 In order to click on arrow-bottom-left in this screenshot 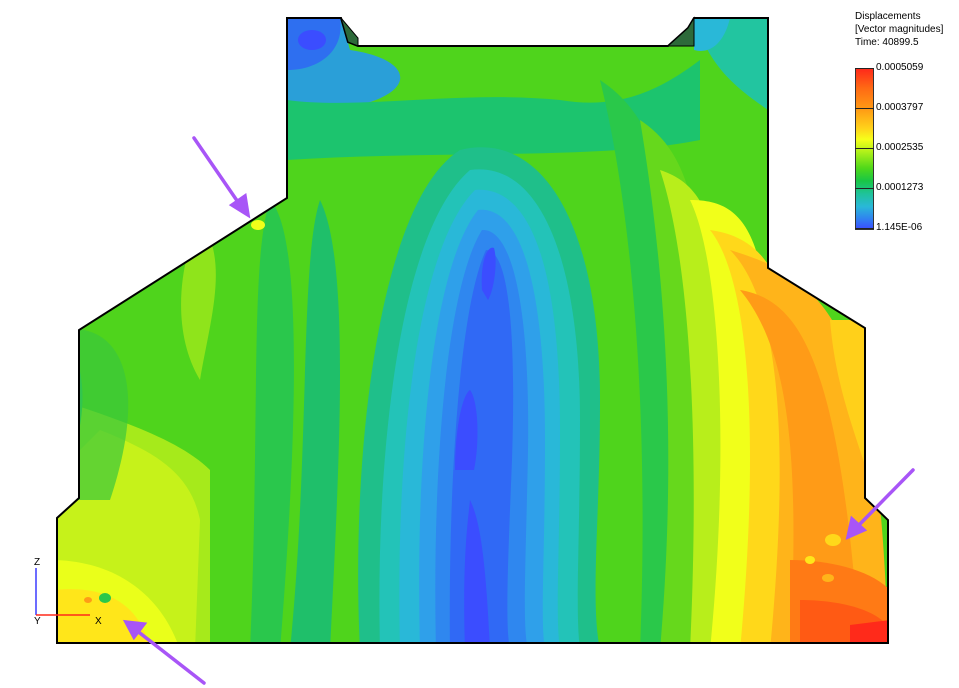, I will do `click(170, 656)`.